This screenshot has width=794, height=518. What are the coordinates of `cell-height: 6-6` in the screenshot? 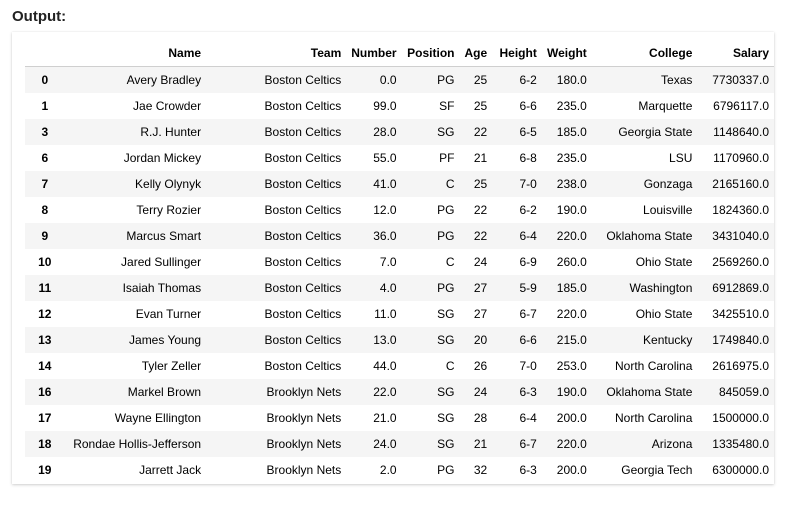 It's located at (528, 340).